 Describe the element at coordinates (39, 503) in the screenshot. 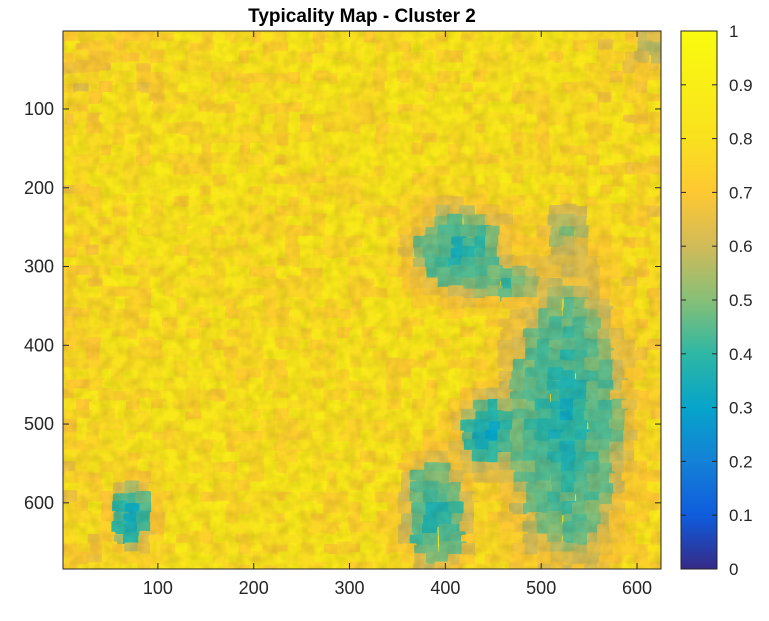

I see `y-tick-label: 600` at that location.